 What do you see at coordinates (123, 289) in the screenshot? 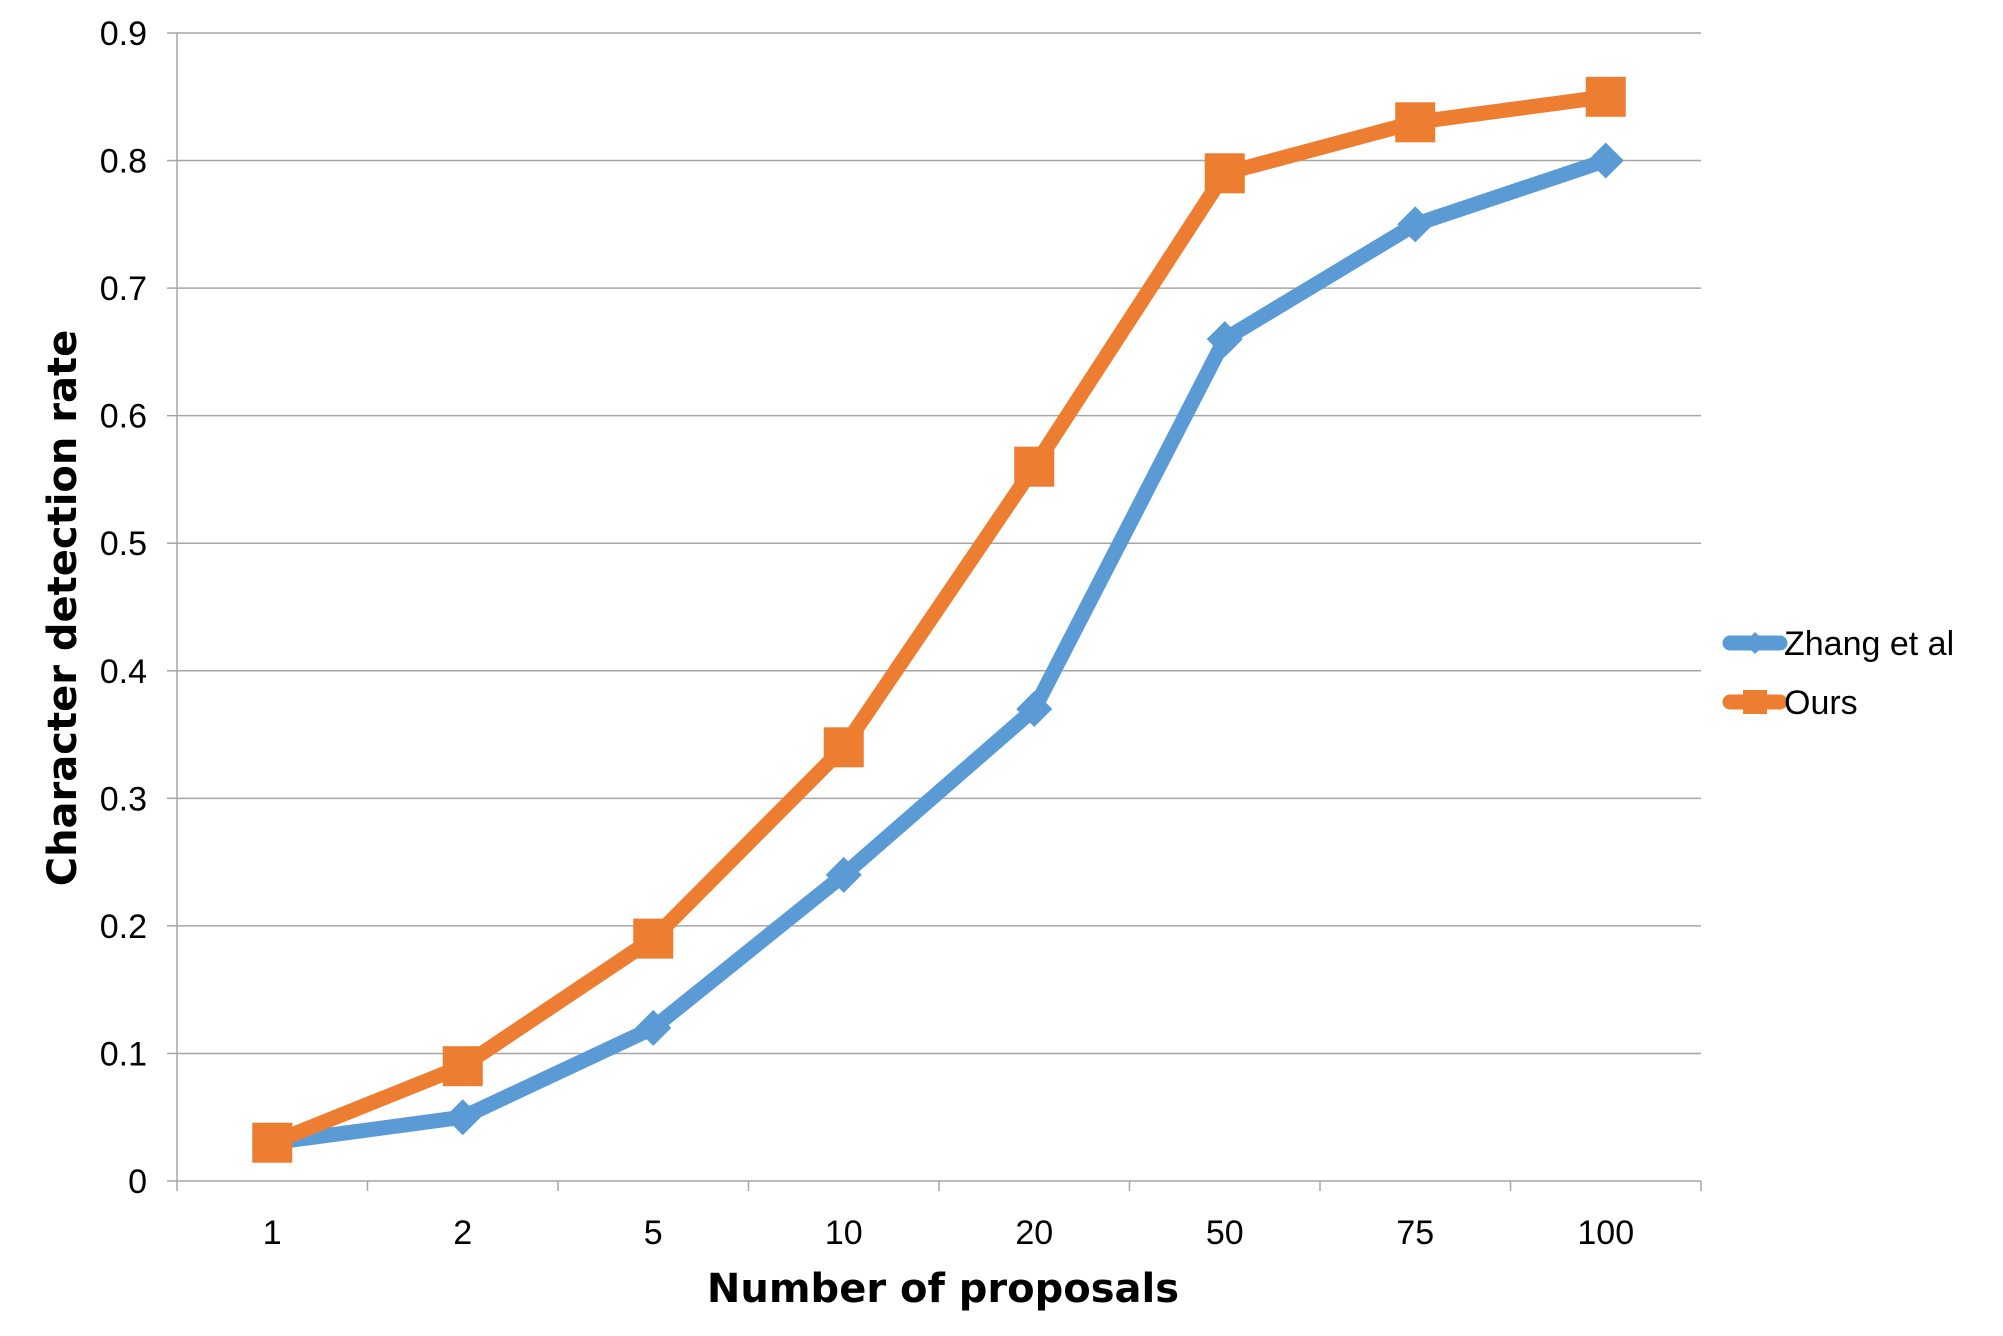
I see `y-tick-label: 0.7` at bounding box center [123, 289].